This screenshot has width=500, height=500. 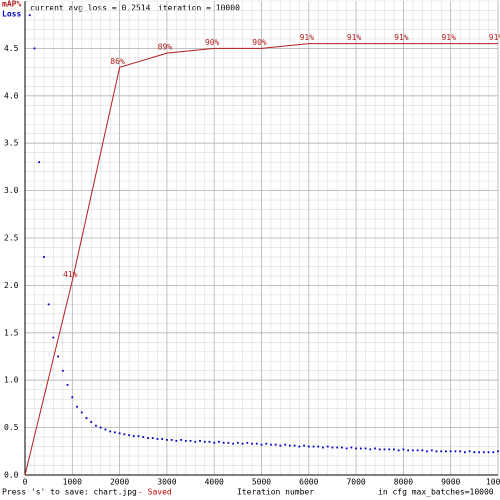 I want to click on x-tick-label: 10000, so click(x=493, y=482).